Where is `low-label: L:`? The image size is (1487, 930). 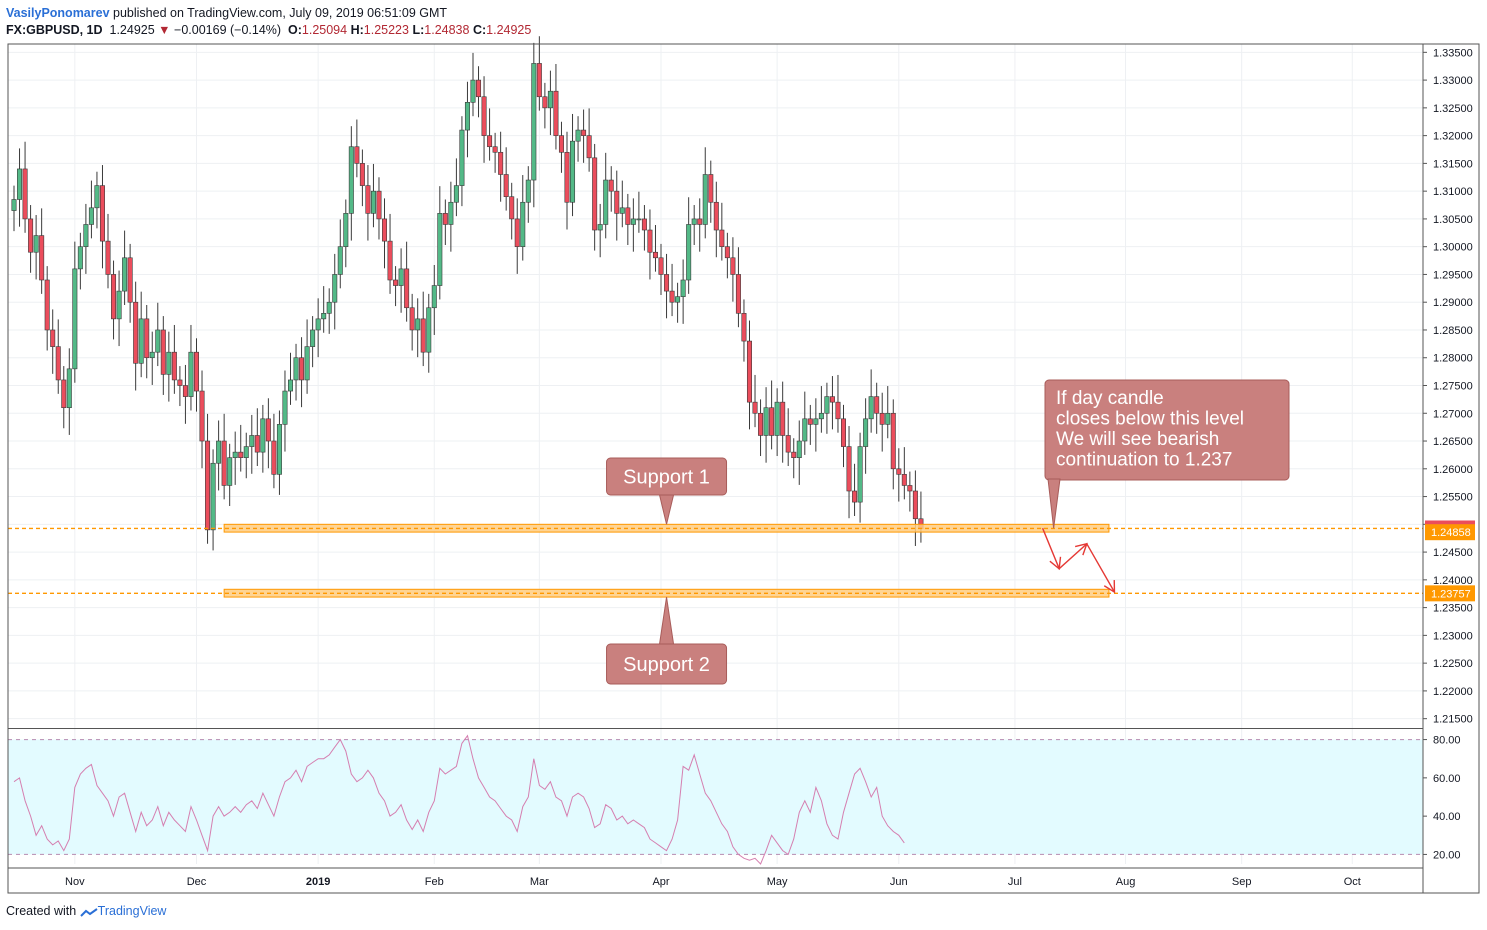 low-label: L: is located at coordinates (418, 30).